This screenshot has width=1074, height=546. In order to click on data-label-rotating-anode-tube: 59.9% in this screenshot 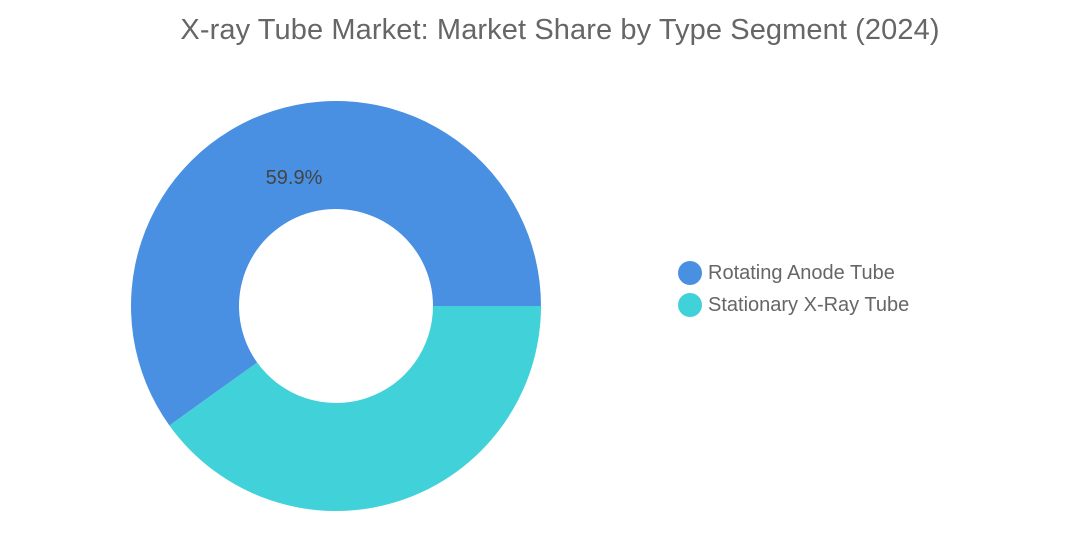, I will do `click(294, 178)`.